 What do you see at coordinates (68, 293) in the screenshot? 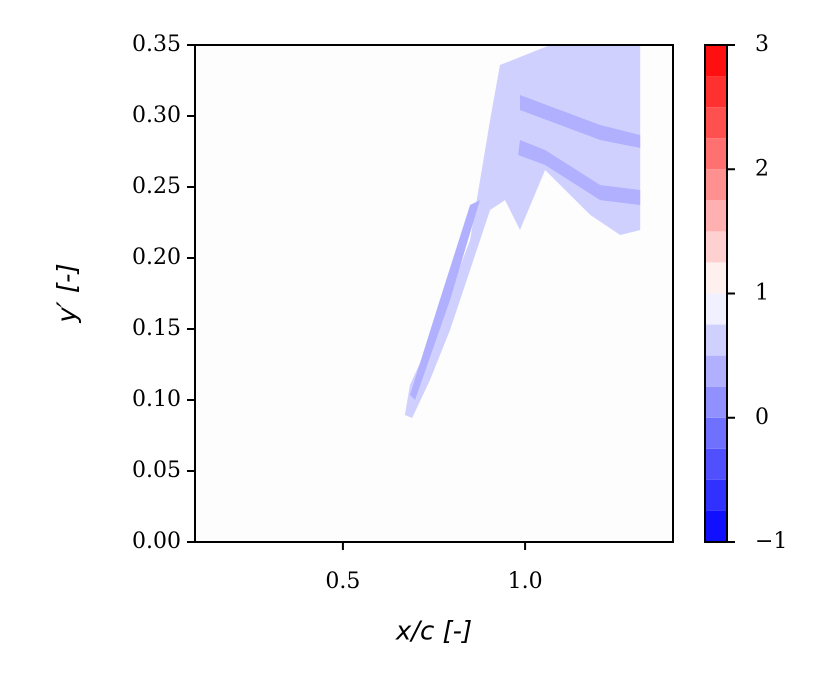
I see `y-axis-label: y′ [-]` at bounding box center [68, 293].